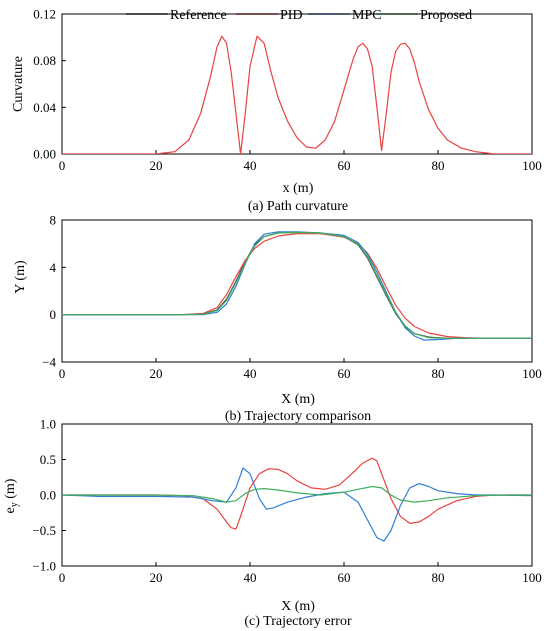  I want to click on y-tick-label: −4, so click(49, 362).